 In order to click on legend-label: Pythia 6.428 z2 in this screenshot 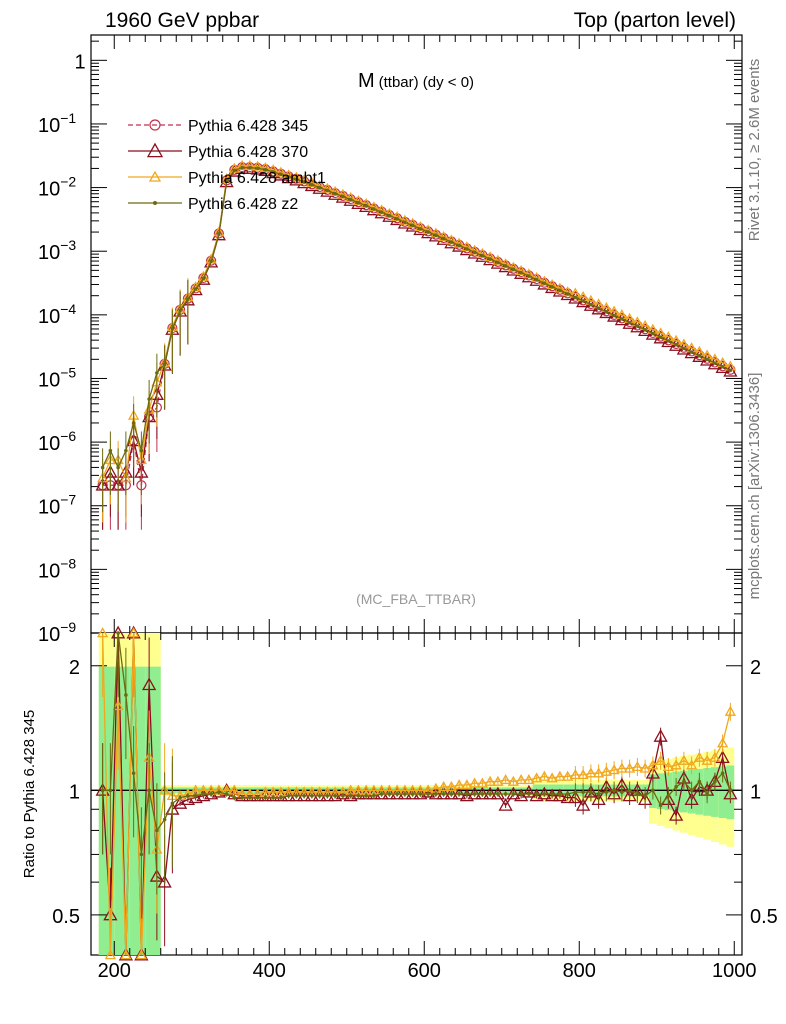, I will do `click(243, 204)`.